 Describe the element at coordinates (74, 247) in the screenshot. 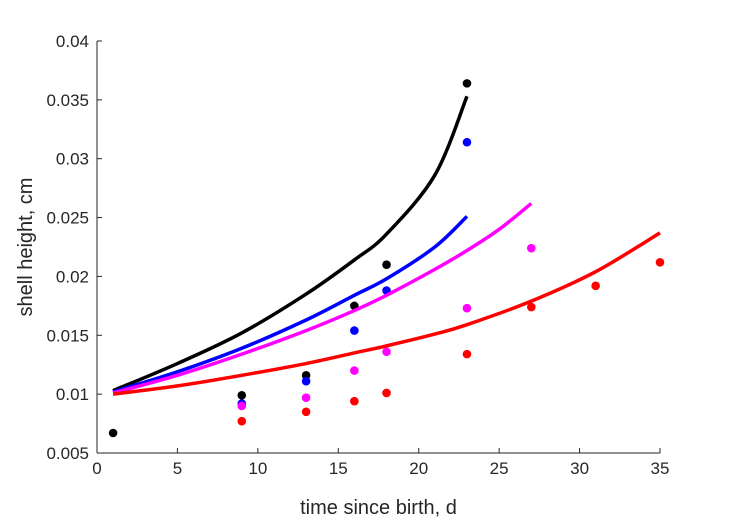

I see `y-ticks: 0.005 0.01 0.015 0.02 0.025 0.03 0.035 0.04` at that location.